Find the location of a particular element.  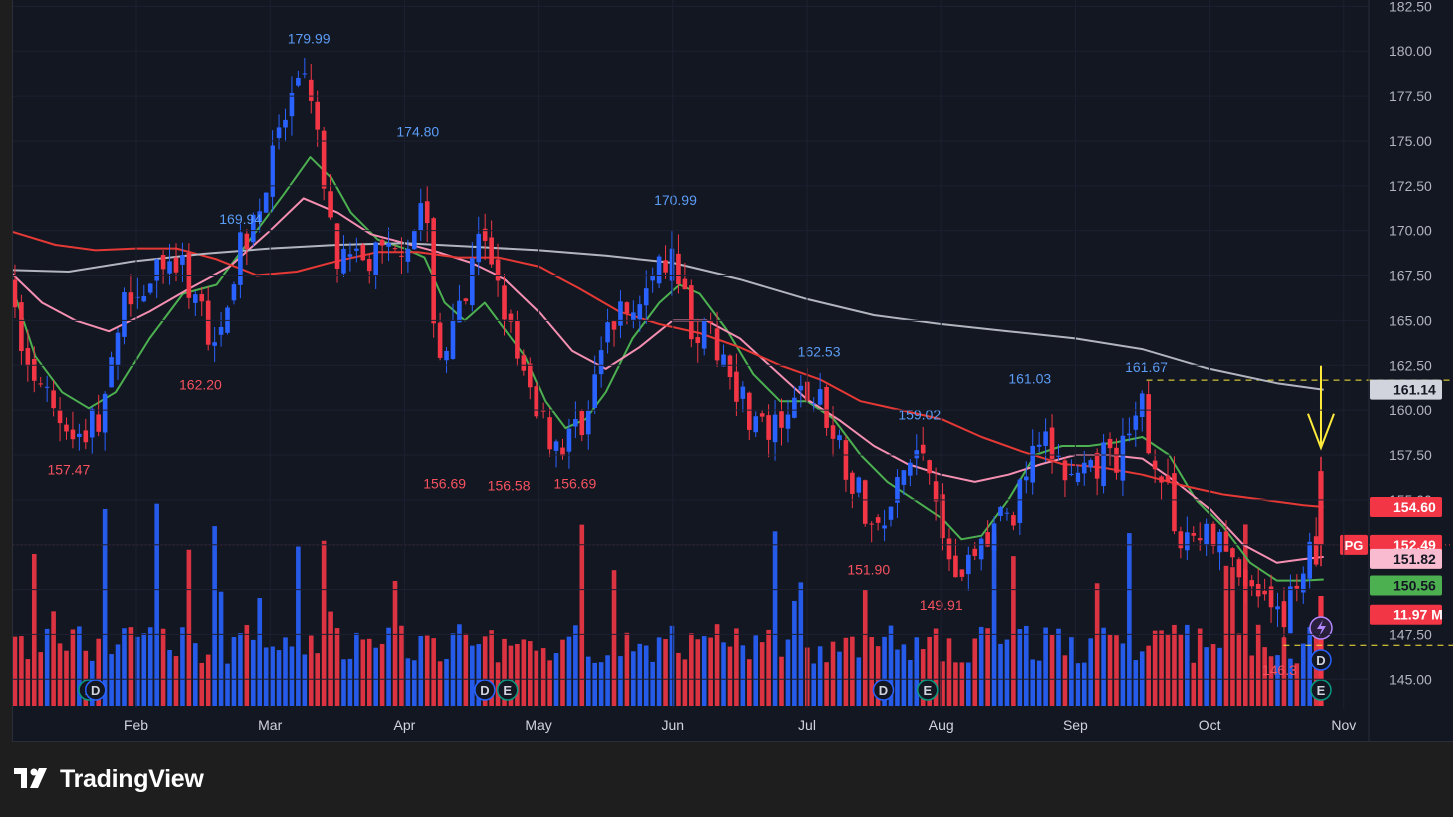

price-badge-label: 154.60 is located at coordinates (1414, 507).